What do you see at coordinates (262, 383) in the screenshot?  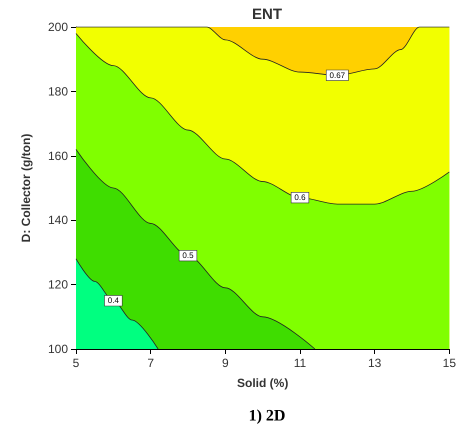 I see `x-axis-title: Solid (%)` at bounding box center [262, 383].